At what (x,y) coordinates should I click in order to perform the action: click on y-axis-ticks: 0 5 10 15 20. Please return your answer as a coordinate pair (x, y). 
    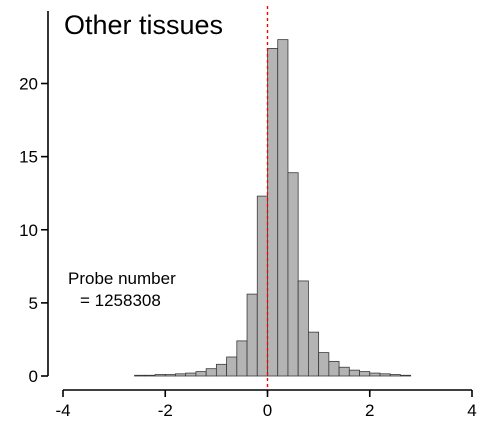
    Looking at the image, I should click on (33, 230).